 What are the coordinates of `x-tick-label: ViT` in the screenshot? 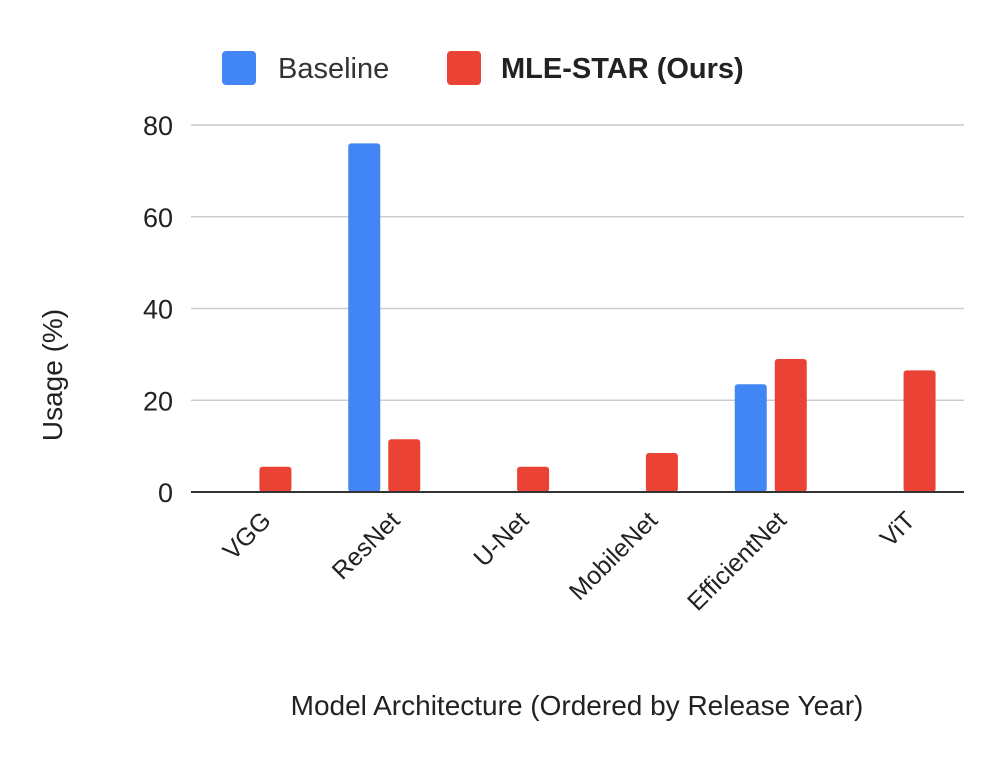 It's located at (898, 529).